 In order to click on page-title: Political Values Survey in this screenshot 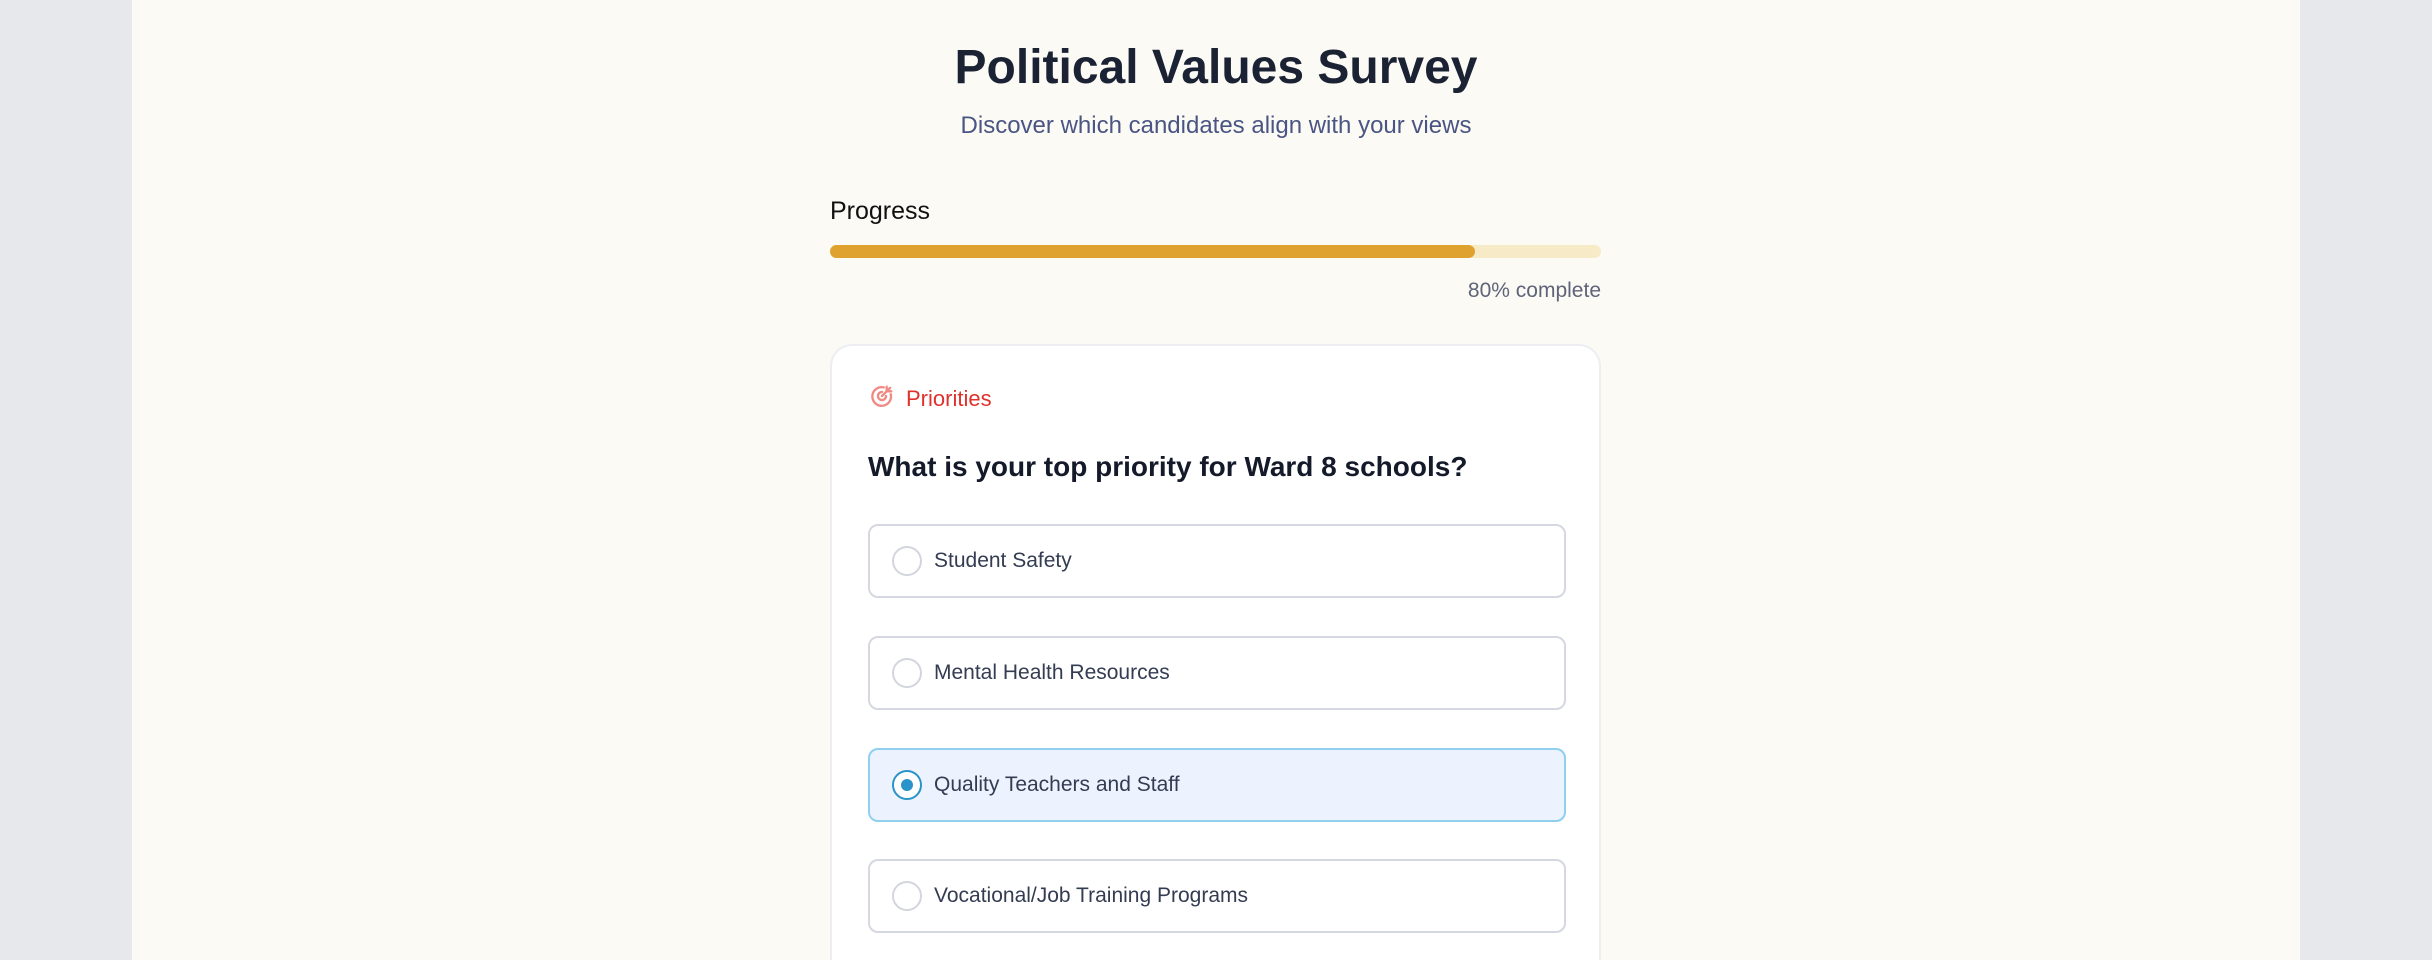, I will do `click(1216, 67)`.